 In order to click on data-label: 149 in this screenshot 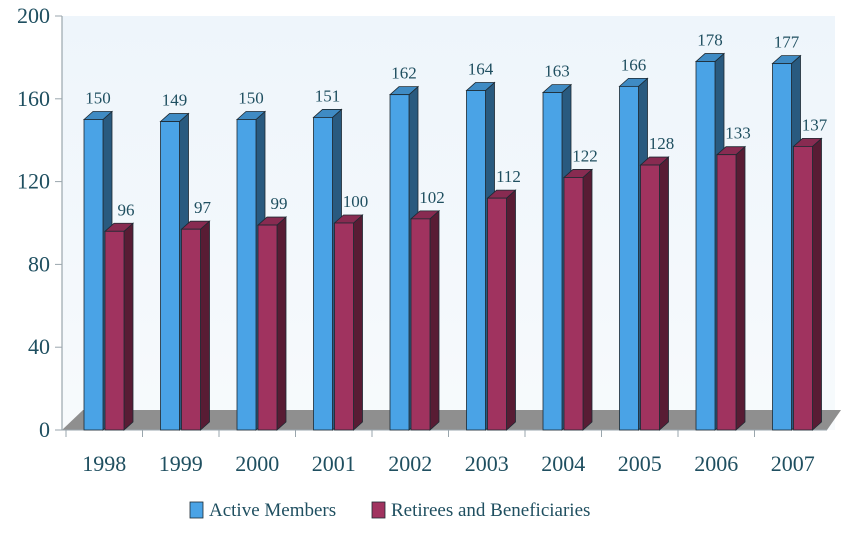, I will do `click(175, 100)`.